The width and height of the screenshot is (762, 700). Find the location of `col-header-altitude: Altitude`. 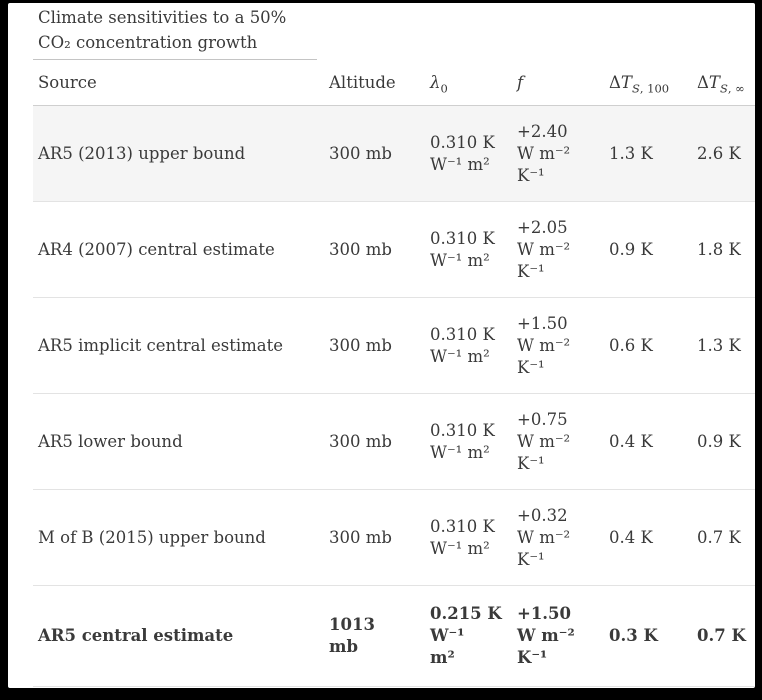

col-header-altitude: Altitude is located at coordinates (374, 83).